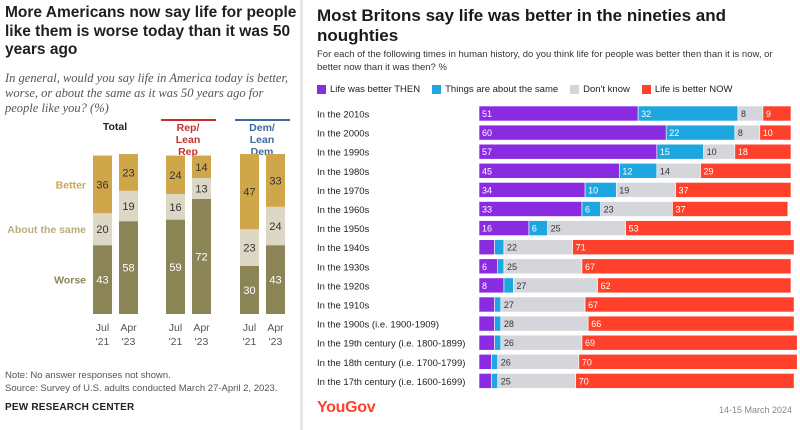  What do you see at coordinates (249, 193) in the screenshot?
I see `data-label: 47` at bounding box center [249, 193].